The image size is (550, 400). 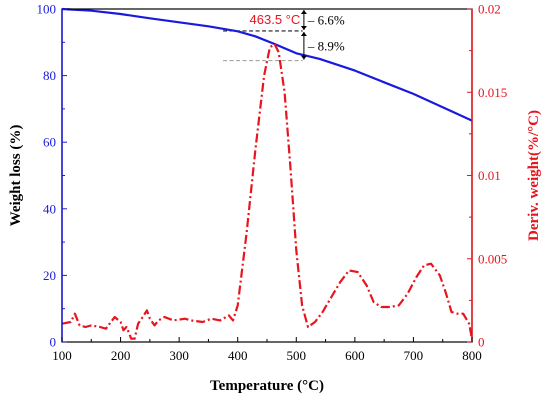 What do you see at coordinates (49, 142) in the screenshot?
I see `left-tick-label: 60` at bounding box center [49, 142].